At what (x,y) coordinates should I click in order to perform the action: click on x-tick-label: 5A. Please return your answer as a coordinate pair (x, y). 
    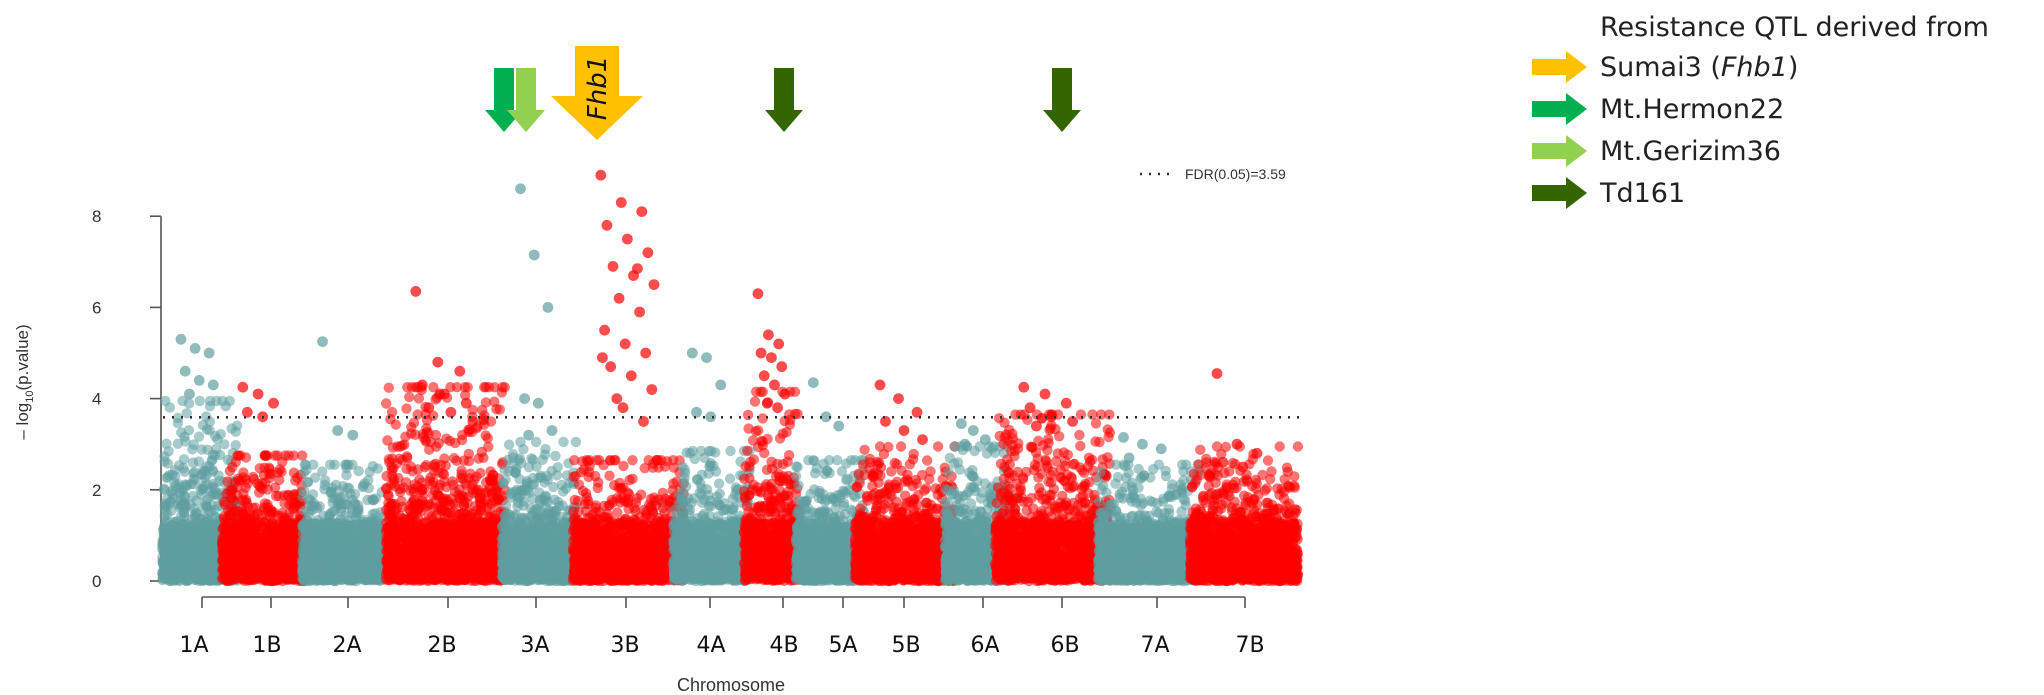
    Looking at the image, I should click on (842, 645).